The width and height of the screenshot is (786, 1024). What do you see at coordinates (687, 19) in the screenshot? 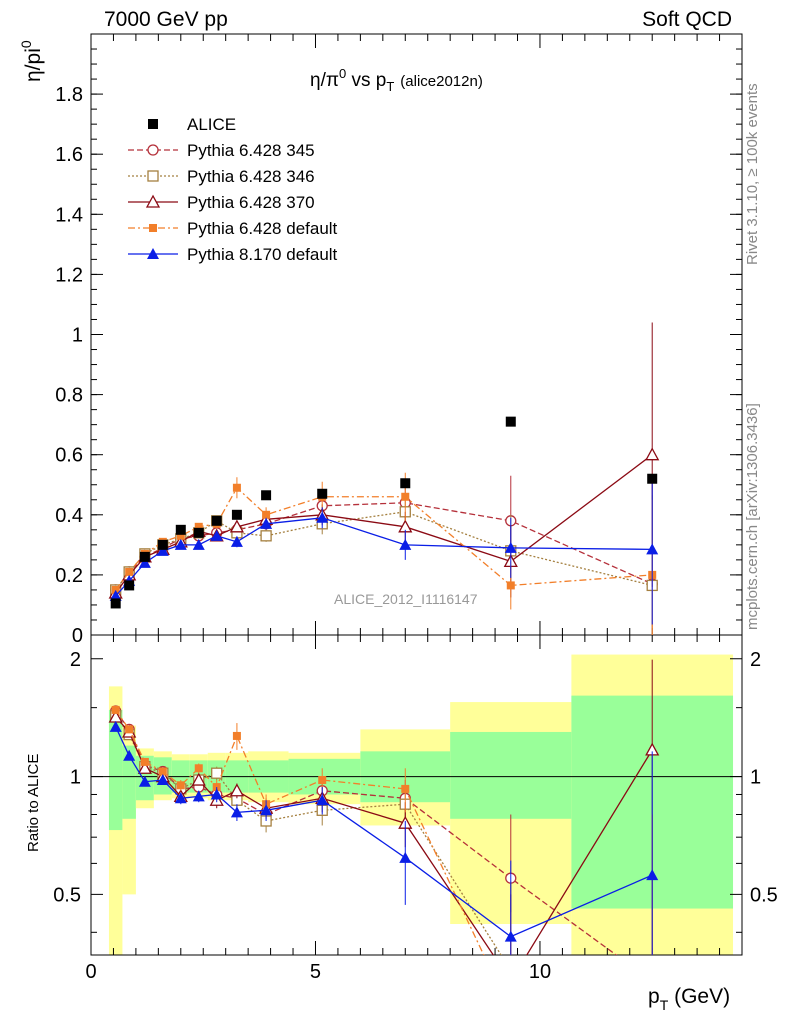
I see `header-right: Soft QCD` at bounding box center [687, 19].